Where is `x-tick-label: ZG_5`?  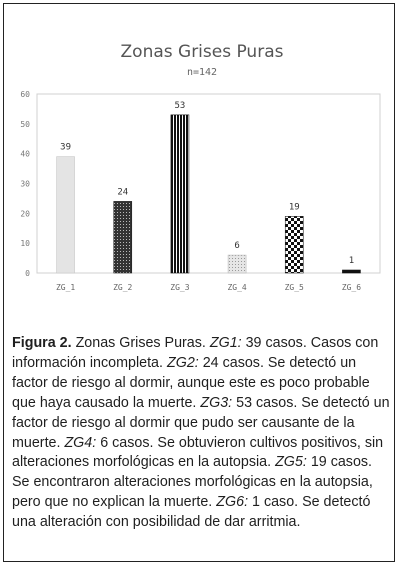
x-tick-label: ZG_5 is located at coordinates (294, 287).